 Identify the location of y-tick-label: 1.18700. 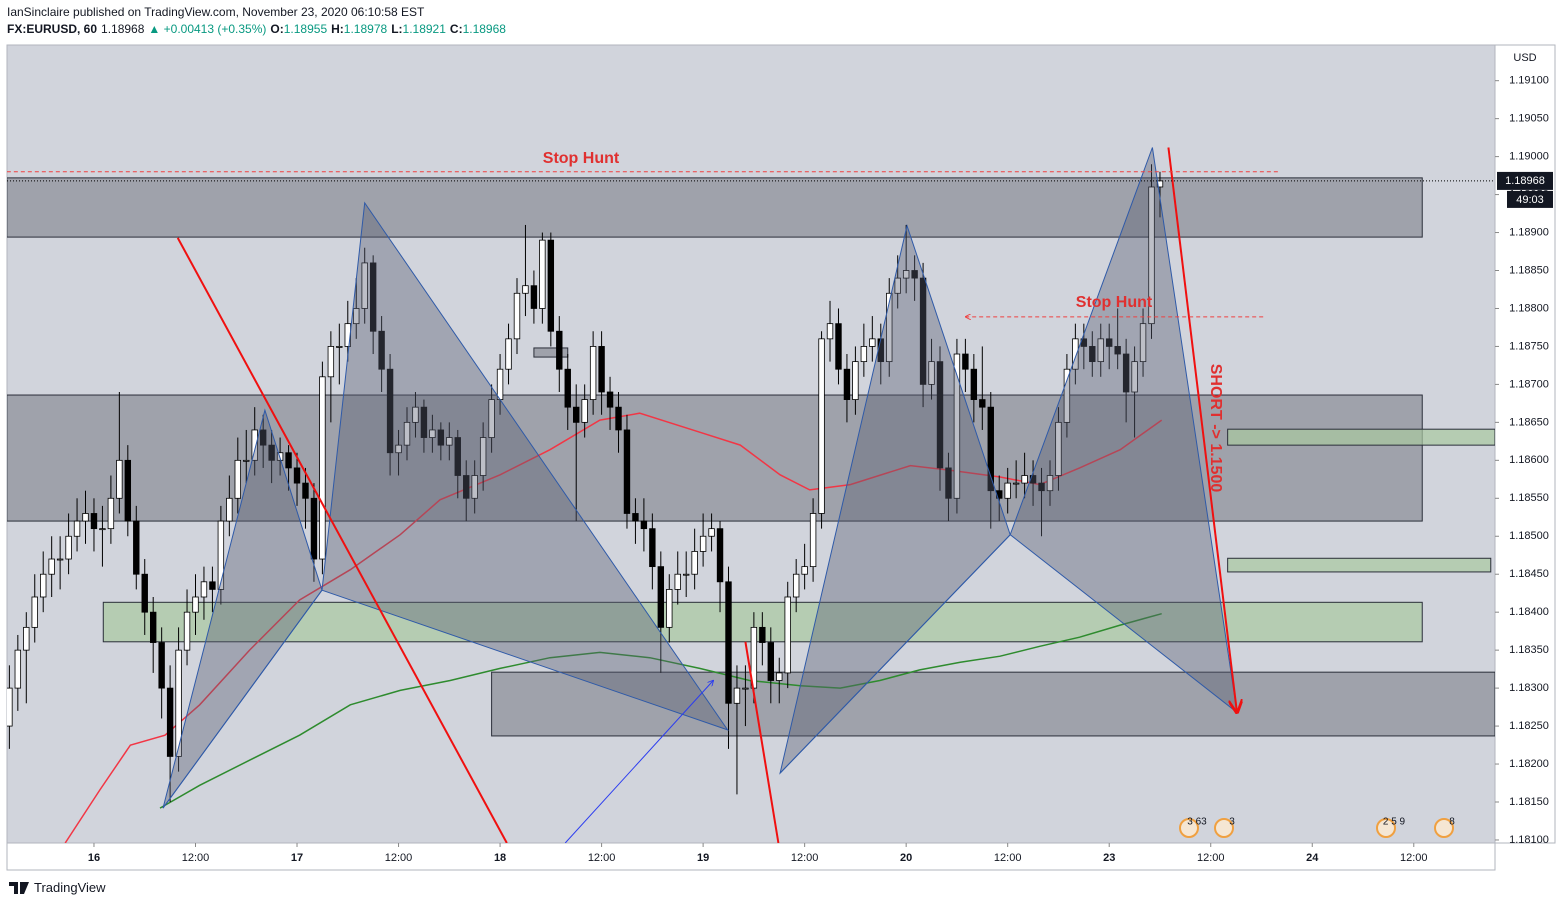
(1529, 384).